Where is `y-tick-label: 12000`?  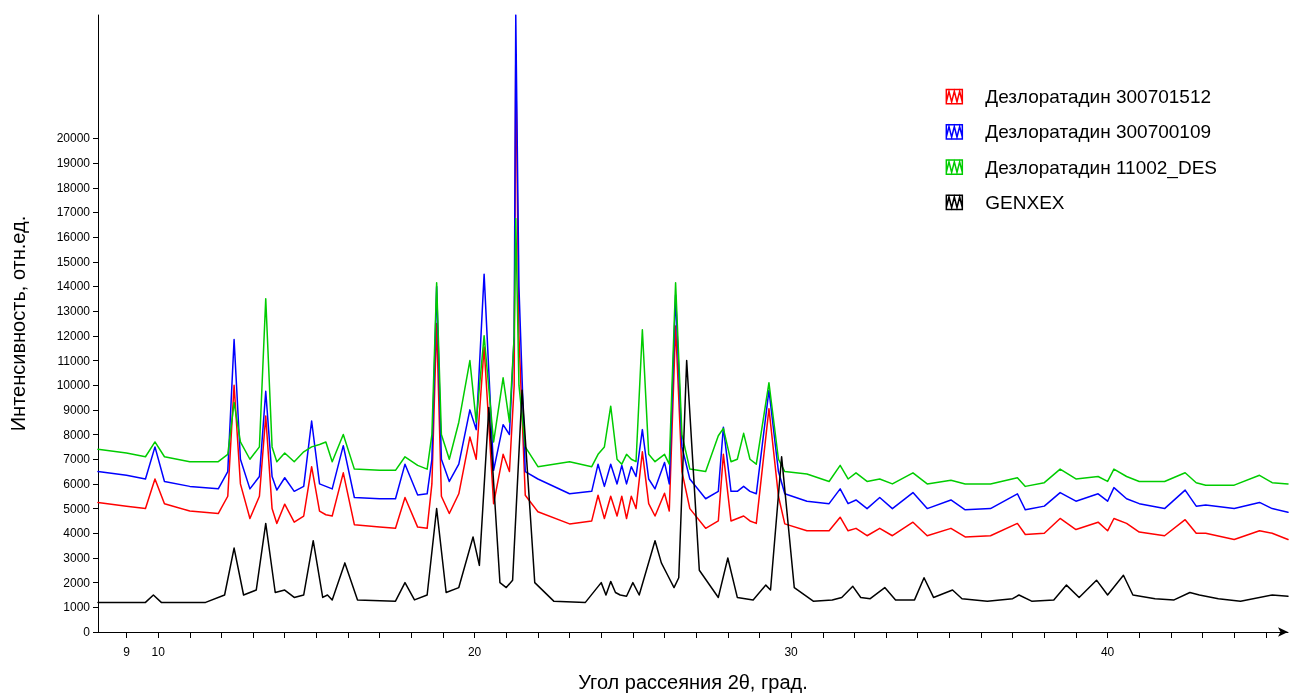
y-tick-label: 12000 is located at coordinates (73, 335).